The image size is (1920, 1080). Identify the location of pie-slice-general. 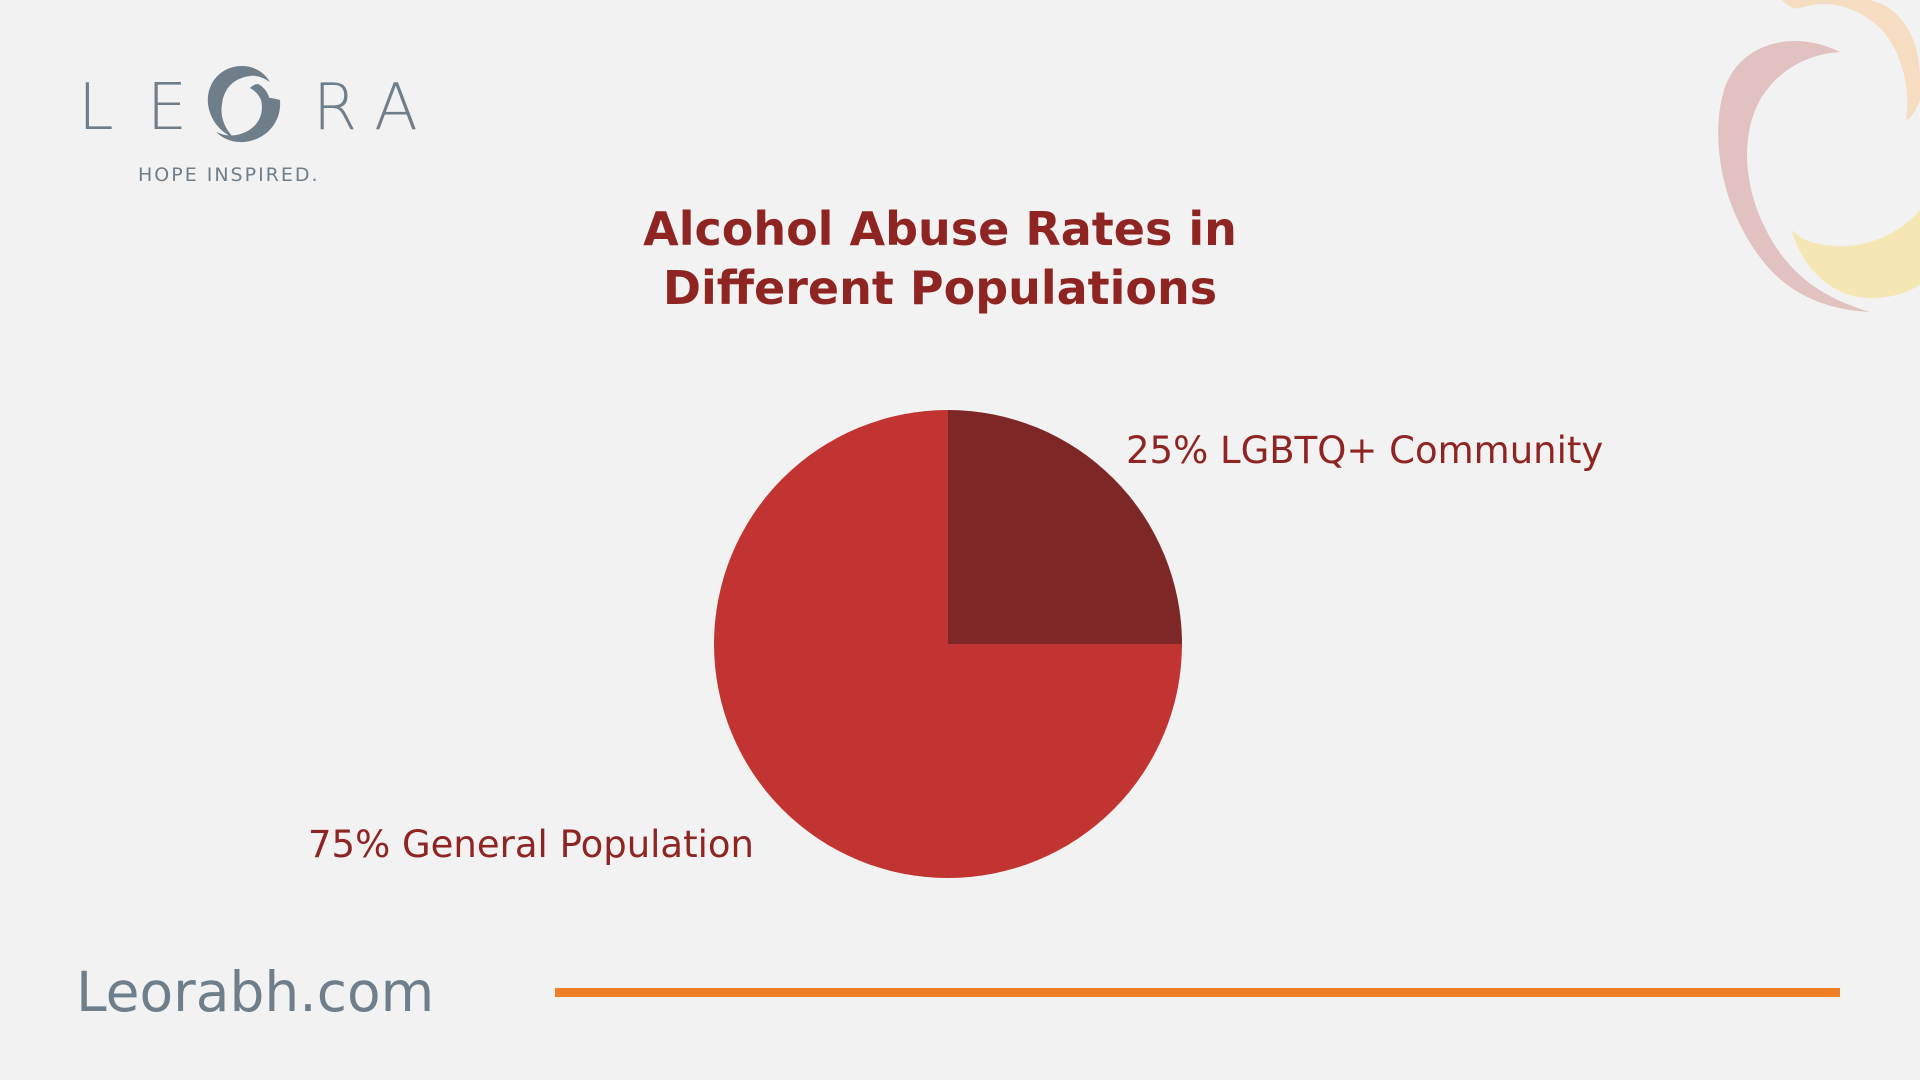
(948, 644).